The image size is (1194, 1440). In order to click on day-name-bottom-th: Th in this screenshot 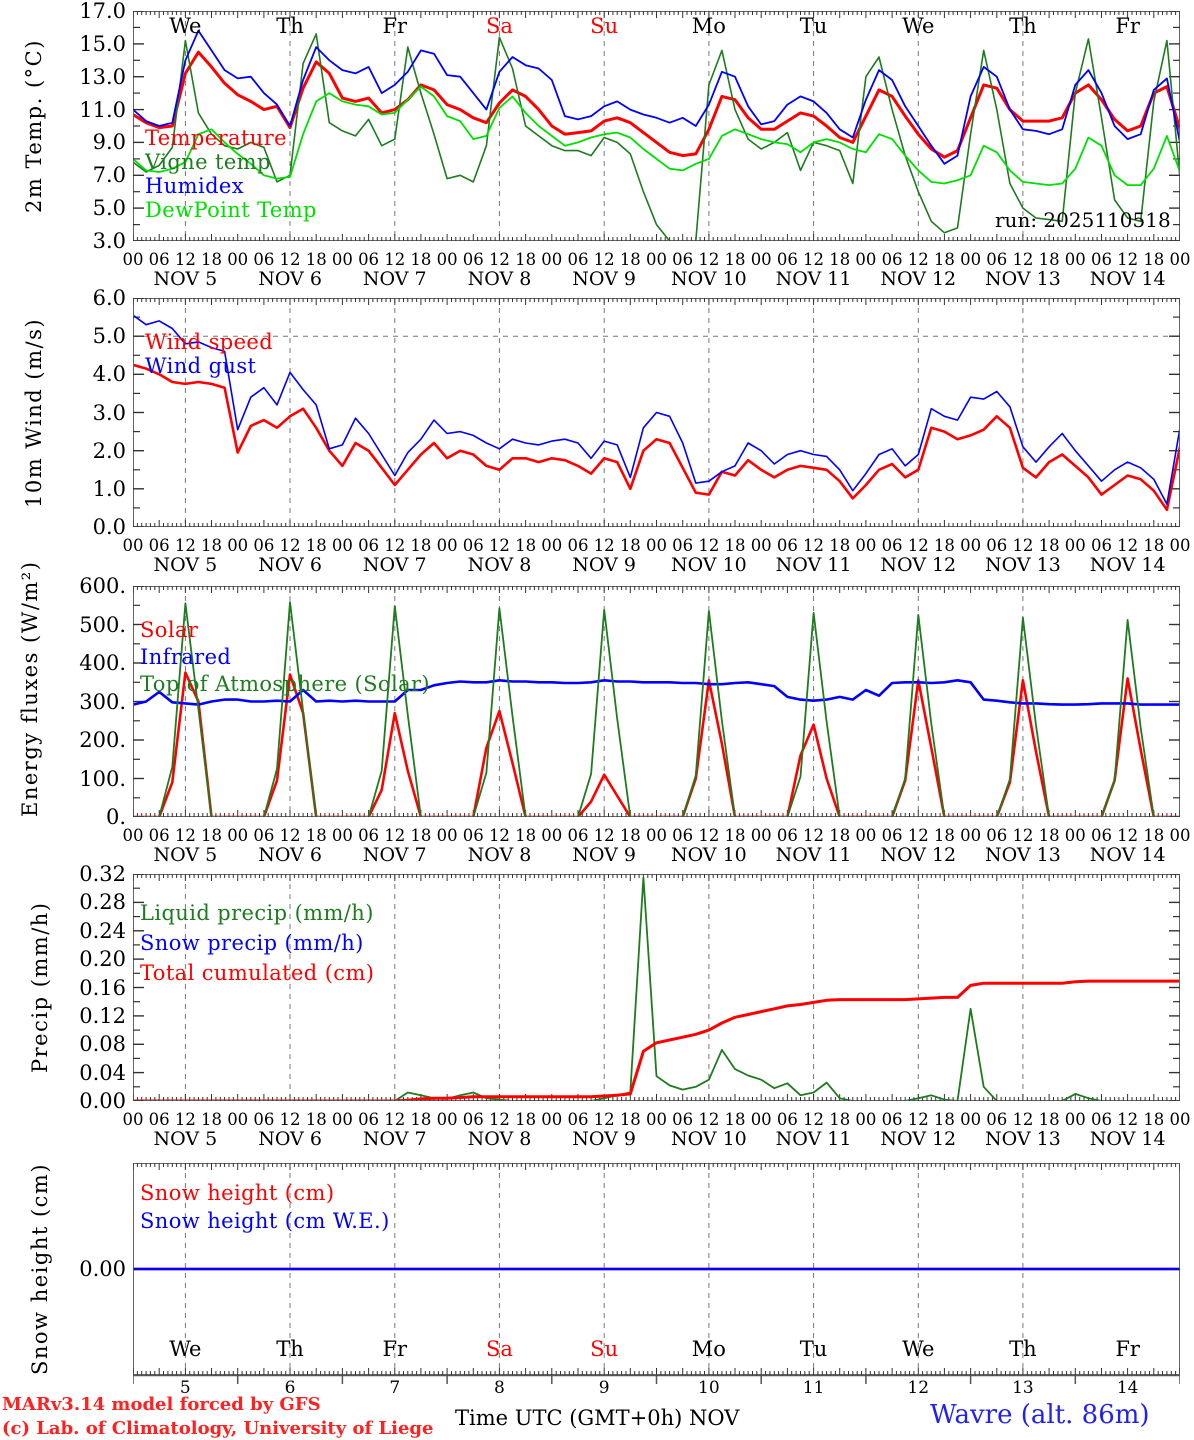, I will do `click(290, 1349)`.